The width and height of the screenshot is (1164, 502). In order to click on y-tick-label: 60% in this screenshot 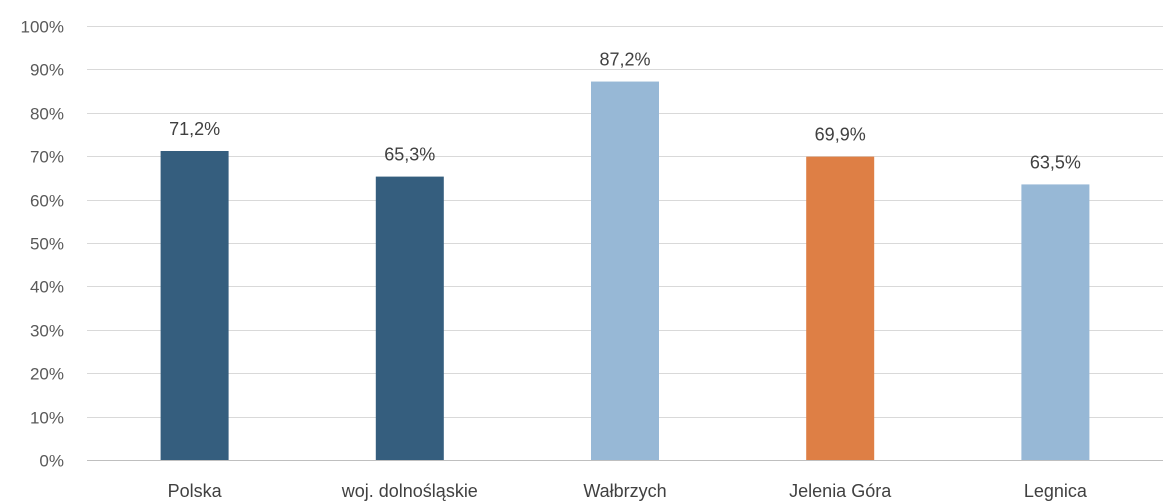, I will do `click(47, 201)`.